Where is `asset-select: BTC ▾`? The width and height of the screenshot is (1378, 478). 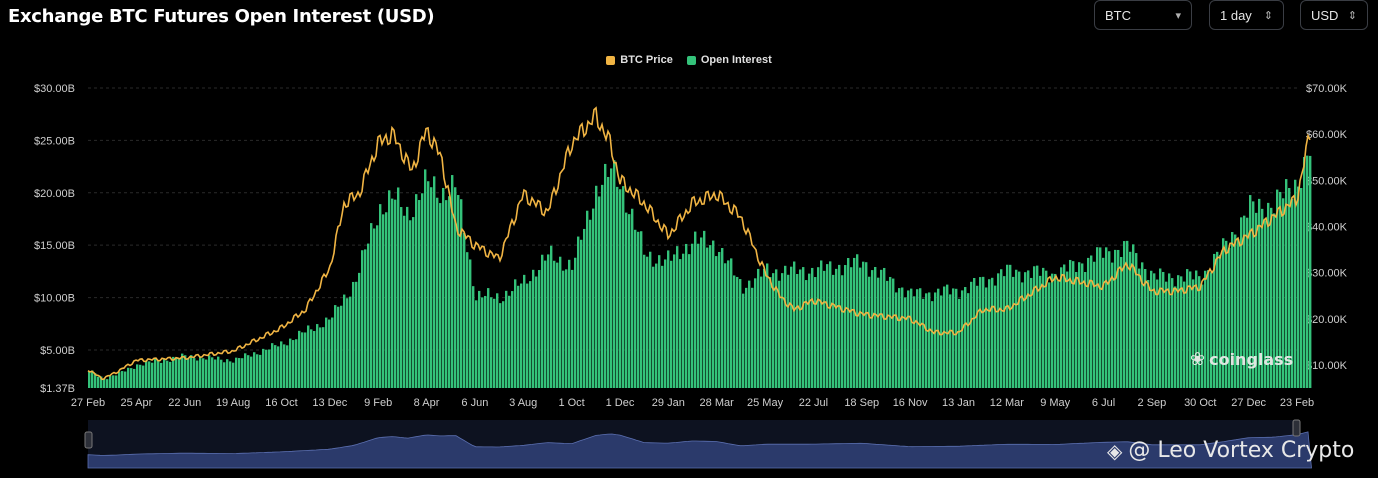 asset-select: BTC ▾ is located at coordinates (1143, 15).